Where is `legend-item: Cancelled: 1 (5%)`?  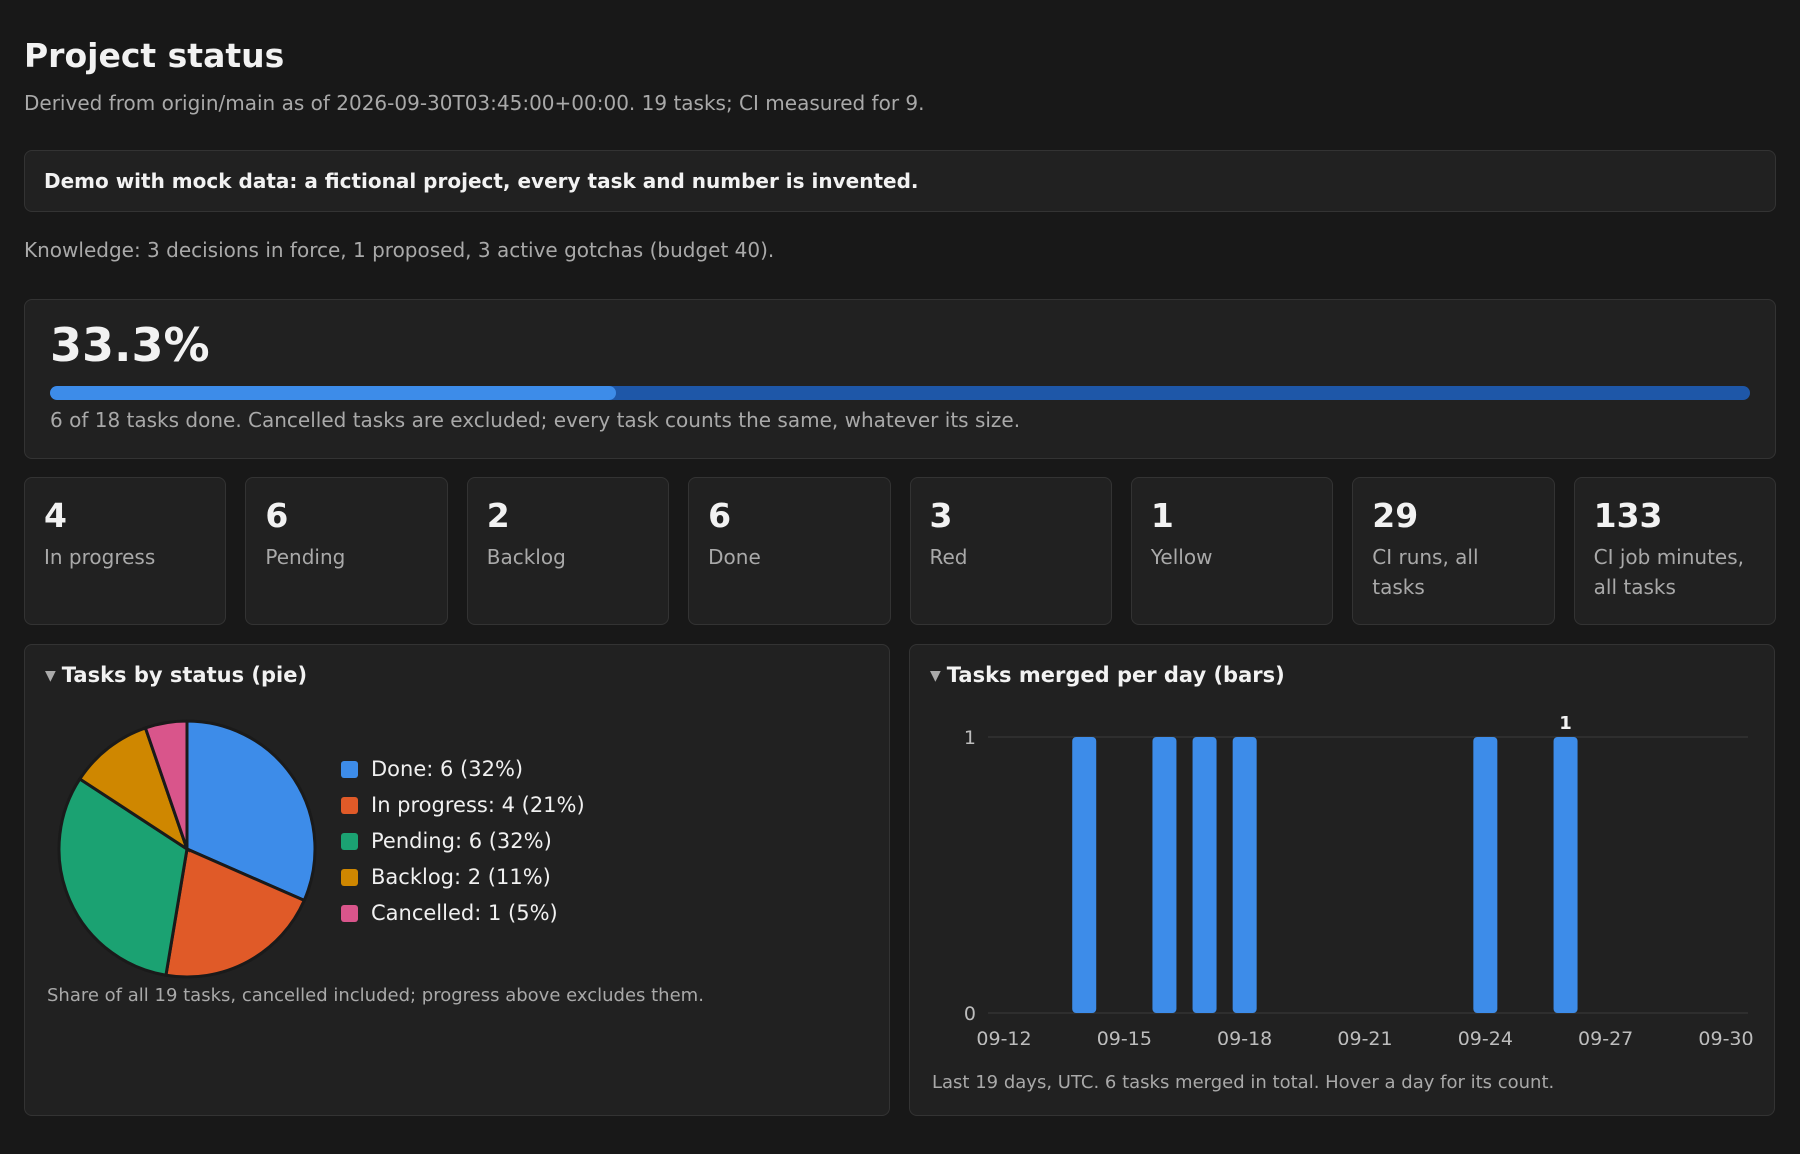 legend-item: Cancelled: 1 (5%) is located at coordinates (463, 913).